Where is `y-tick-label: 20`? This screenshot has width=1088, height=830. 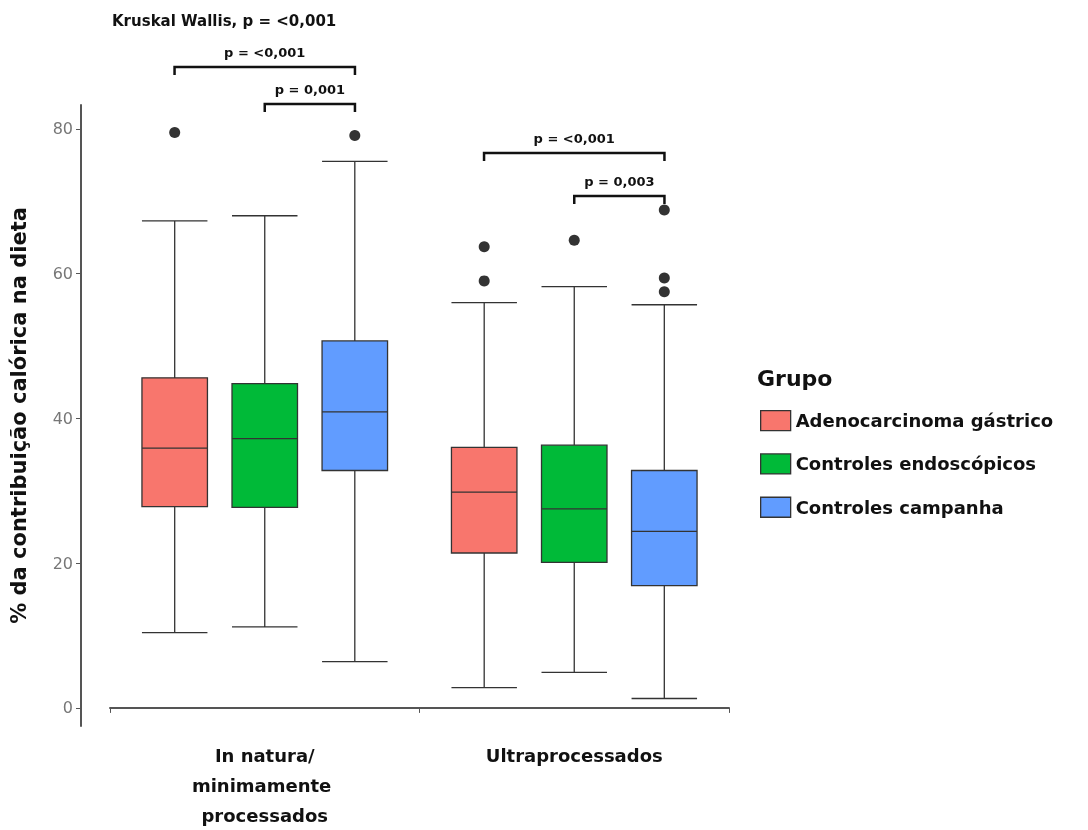
y-tick-label: 20 is located at coordinates (62, 563).